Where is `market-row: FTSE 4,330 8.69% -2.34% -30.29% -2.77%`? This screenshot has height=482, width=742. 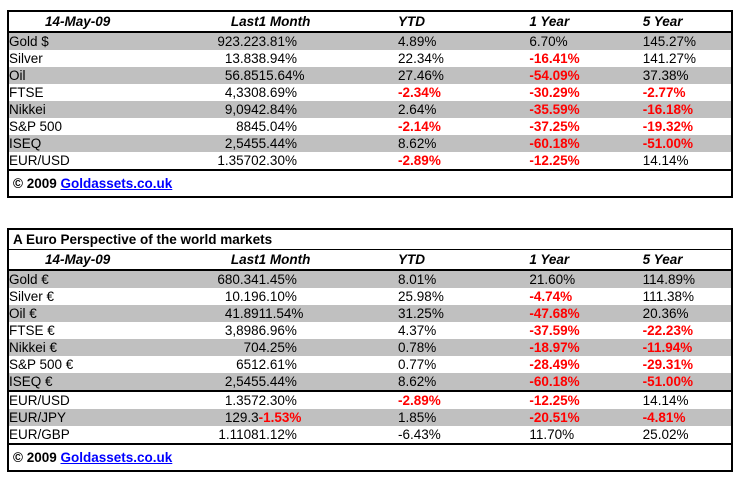
market-row: FTSE 4,330 8.69% -2.34% -30.29% -2.77% is located at coordinates (370, 92).